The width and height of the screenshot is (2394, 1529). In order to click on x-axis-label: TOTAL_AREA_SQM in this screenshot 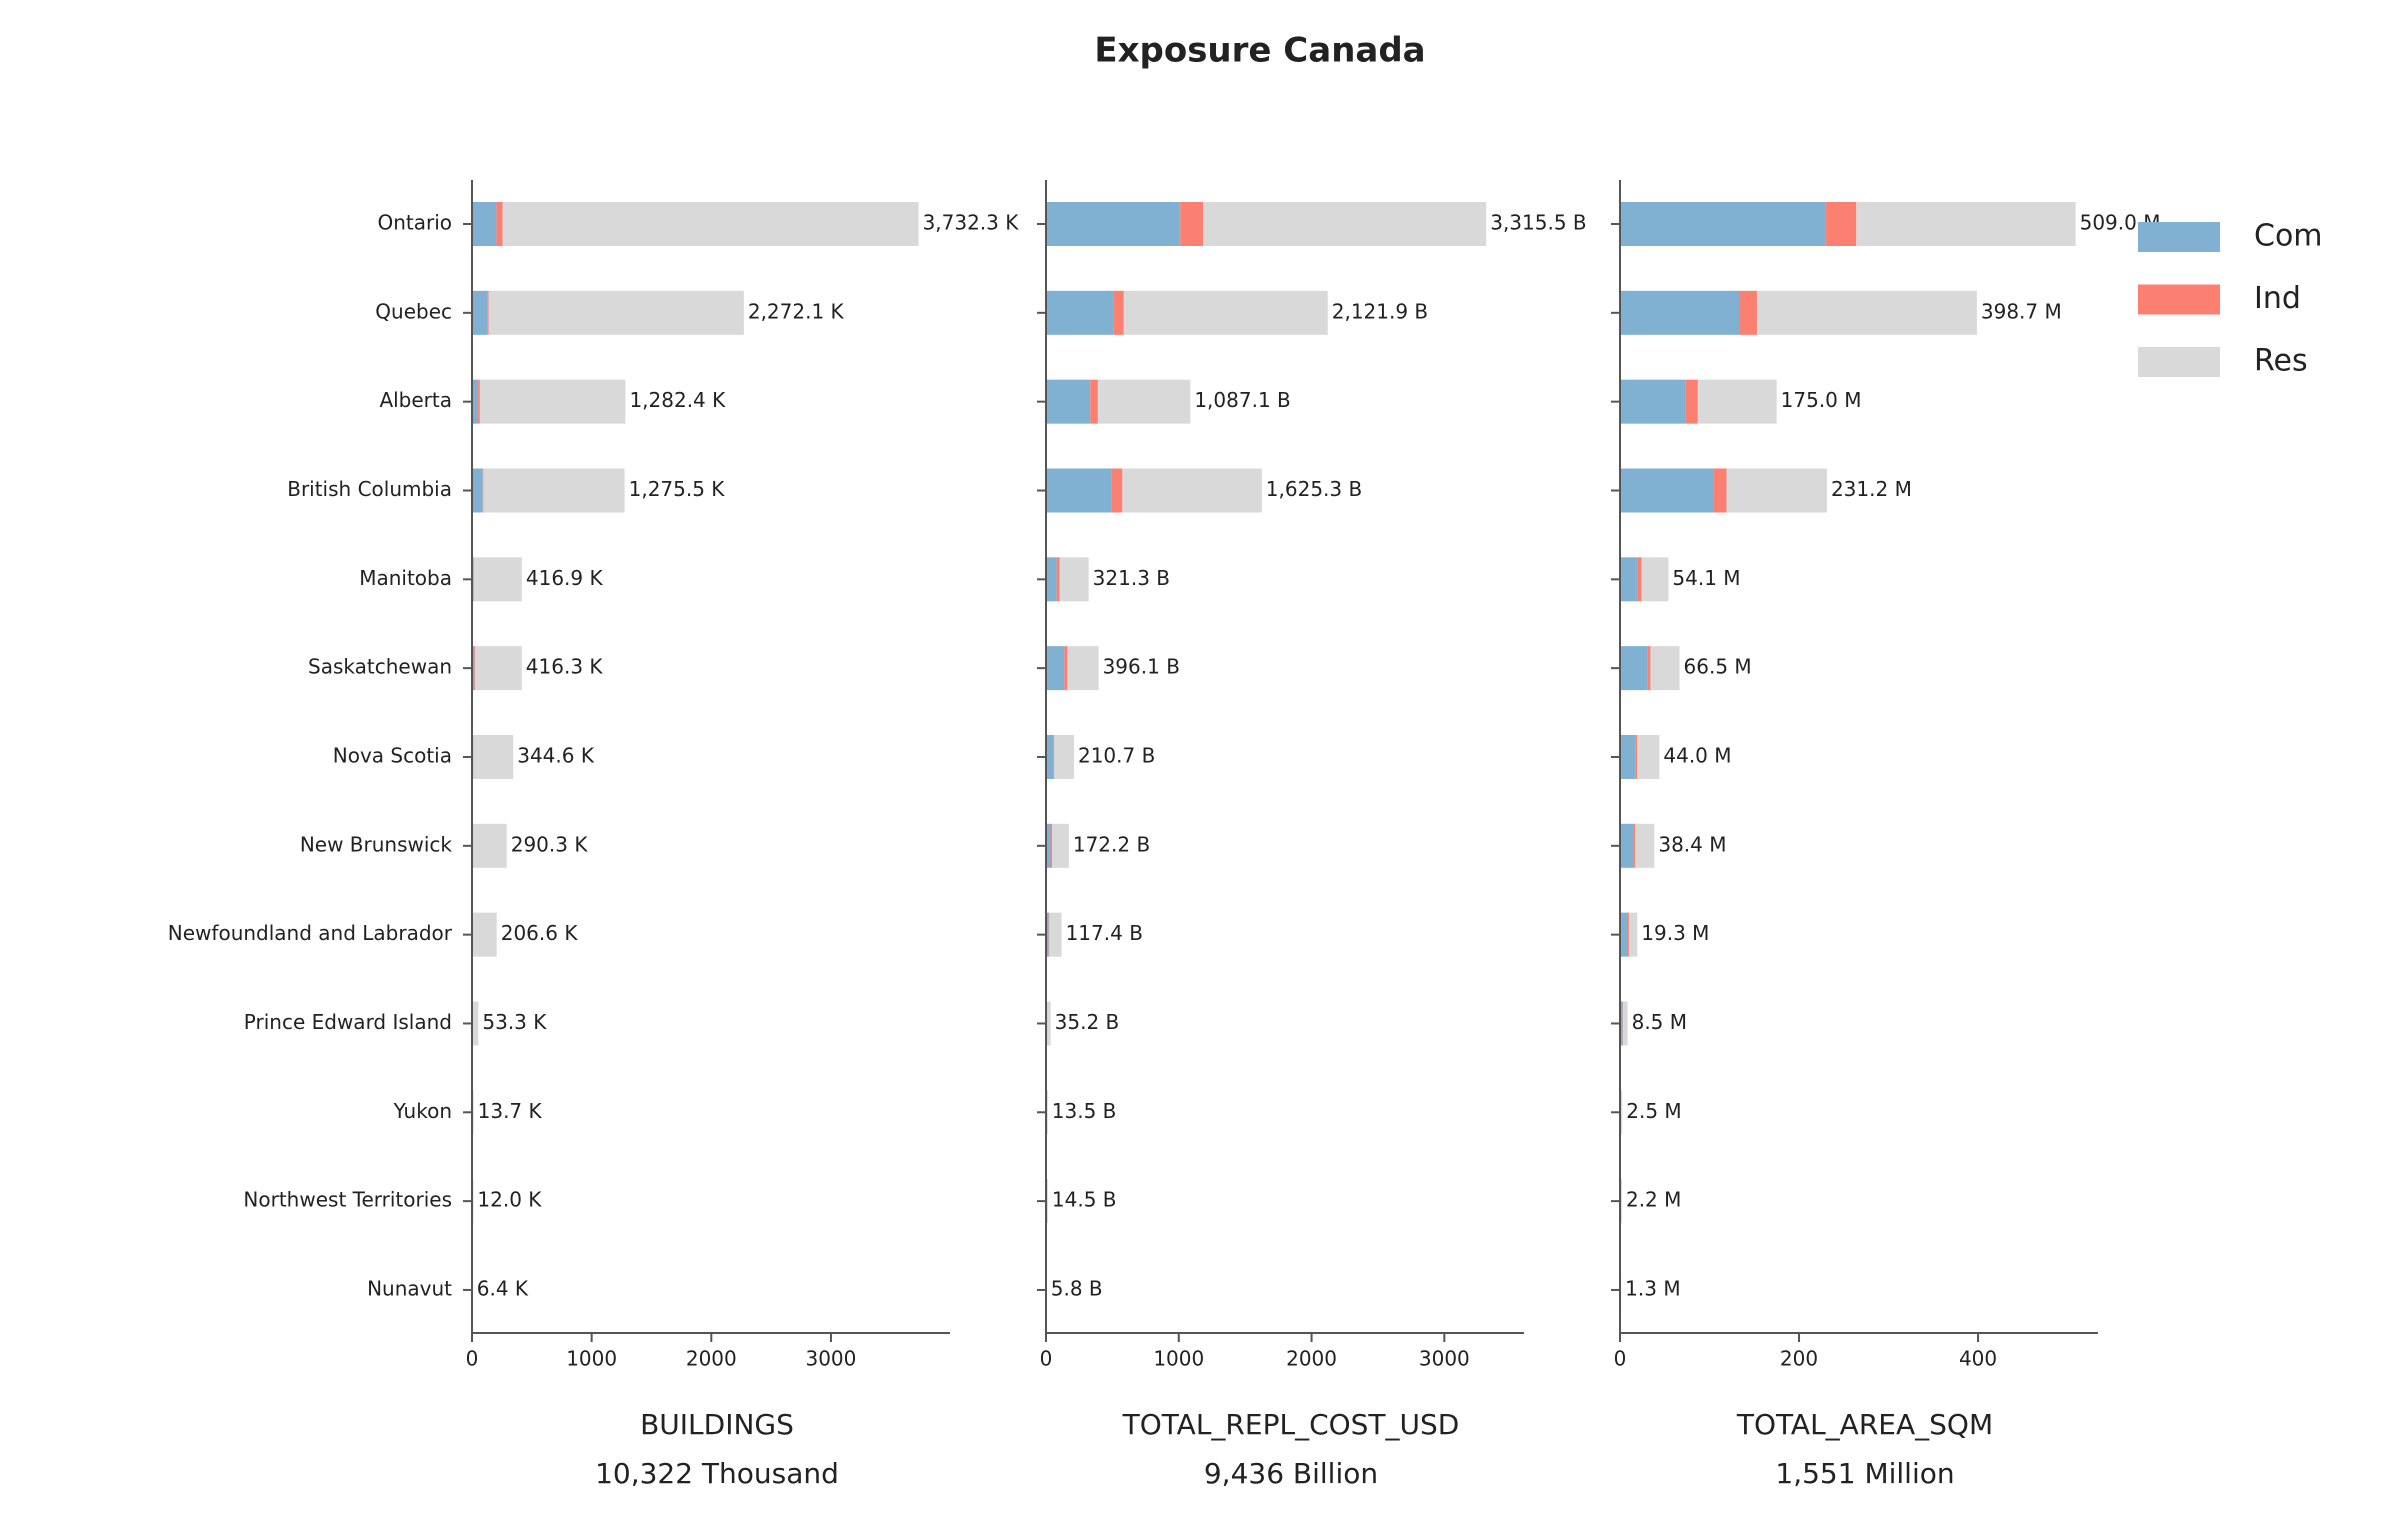, I will do `click(1864, 1424)`.